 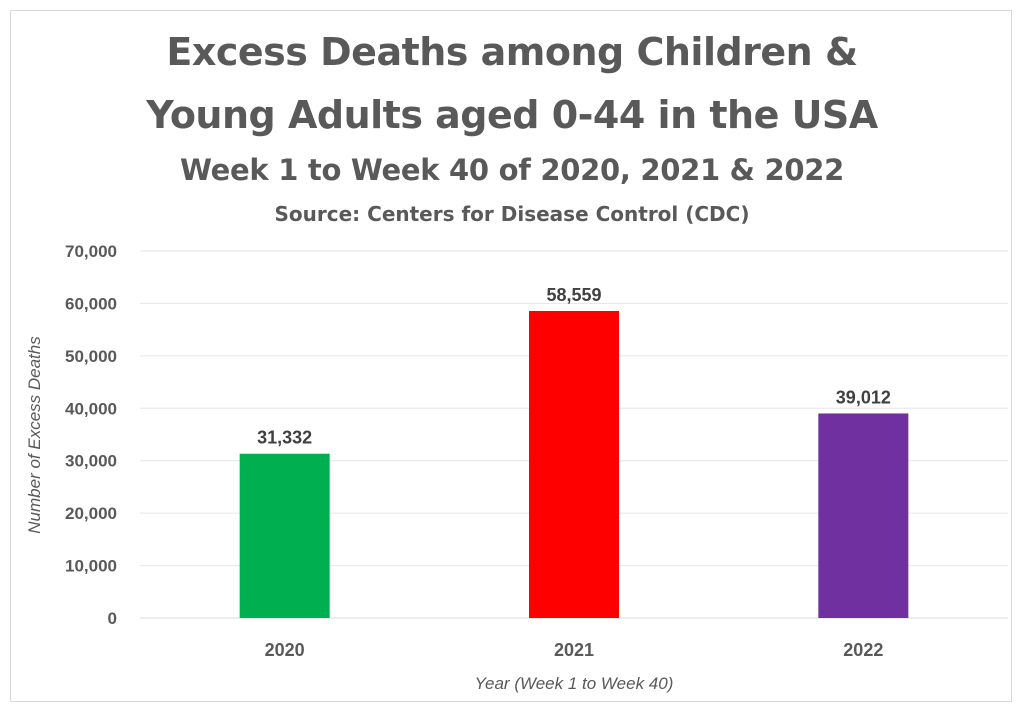 I want to click on chart-title-line-2: Young Adults aged 0-44 in the USA, so click(x=512, y=115).